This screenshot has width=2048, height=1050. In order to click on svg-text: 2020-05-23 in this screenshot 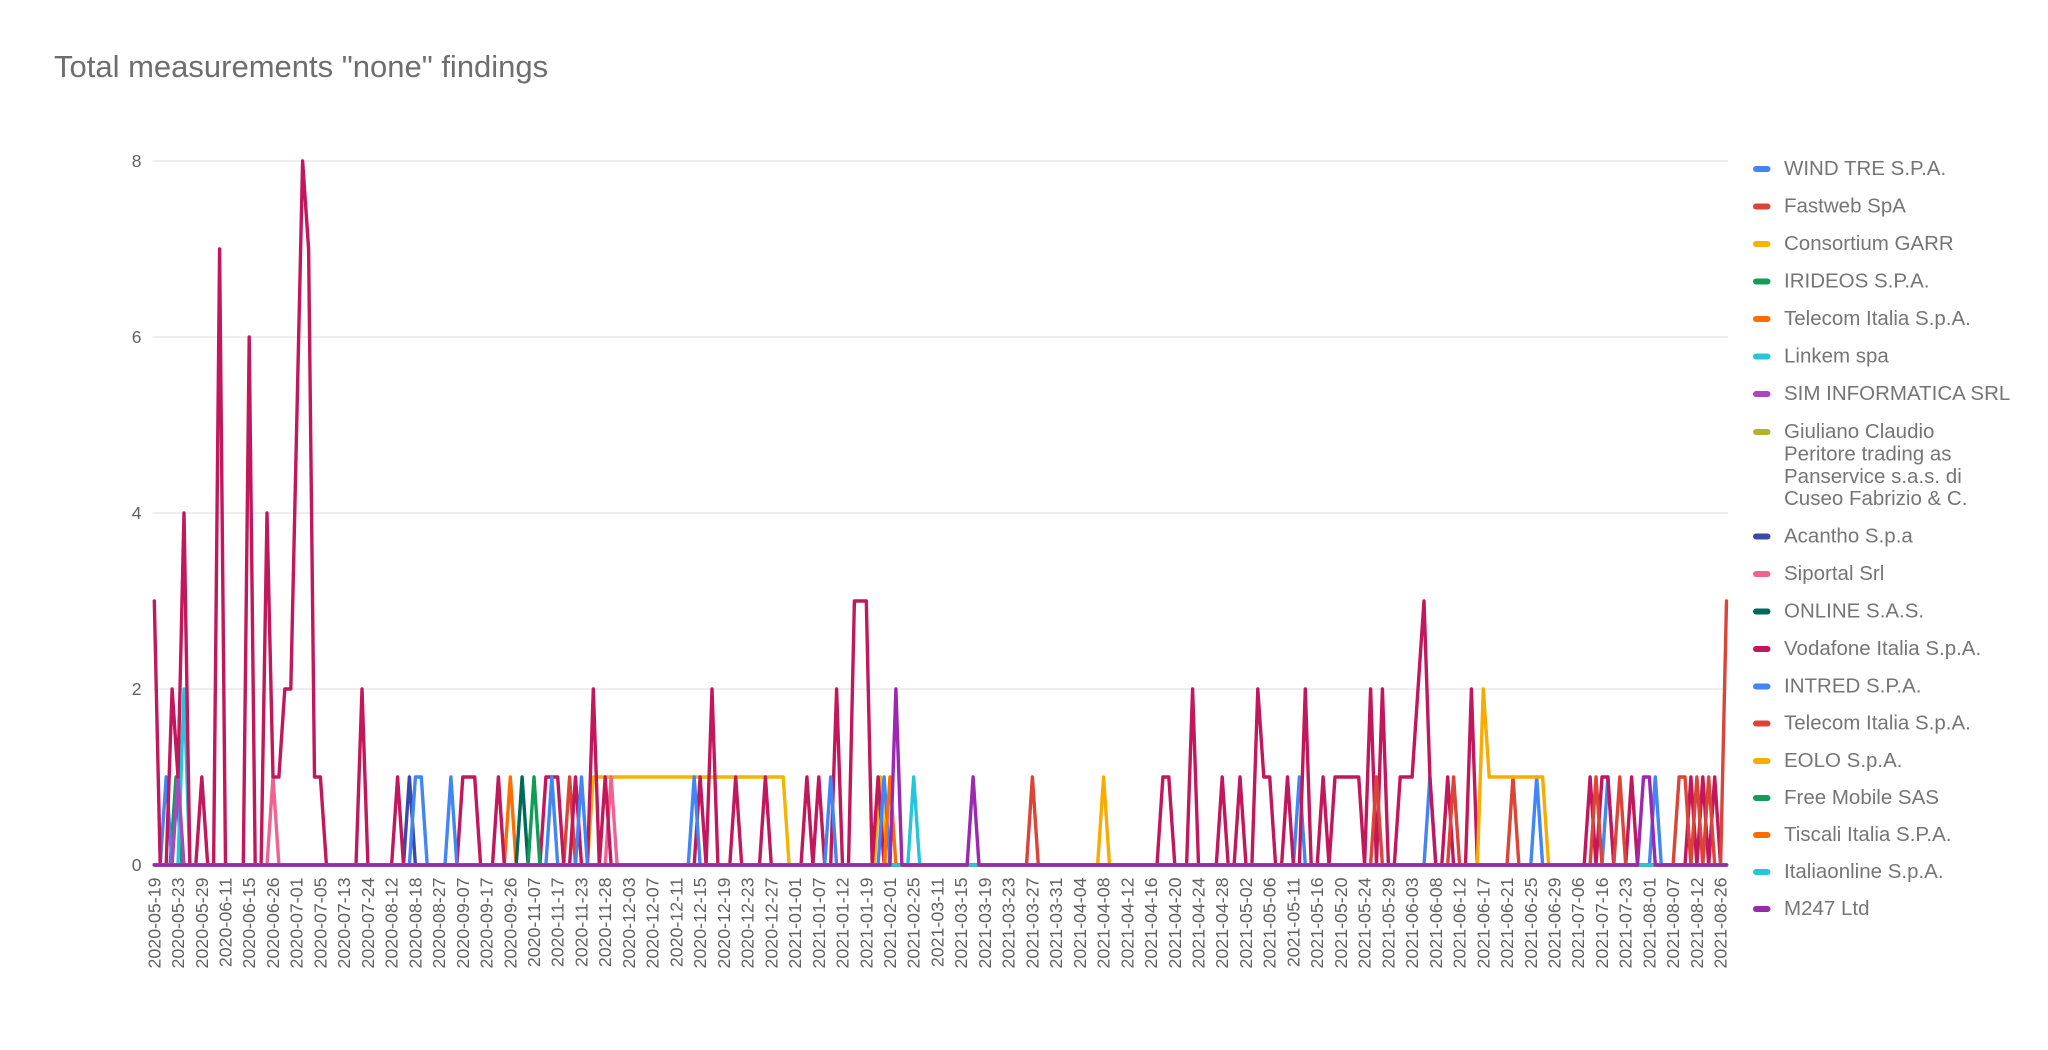, I will do `click(178, 922)`.